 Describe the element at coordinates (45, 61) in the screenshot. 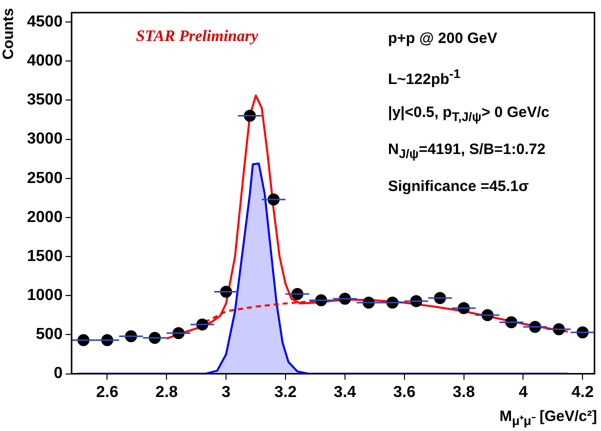

I see `y-tick-label: 4000` at that location.